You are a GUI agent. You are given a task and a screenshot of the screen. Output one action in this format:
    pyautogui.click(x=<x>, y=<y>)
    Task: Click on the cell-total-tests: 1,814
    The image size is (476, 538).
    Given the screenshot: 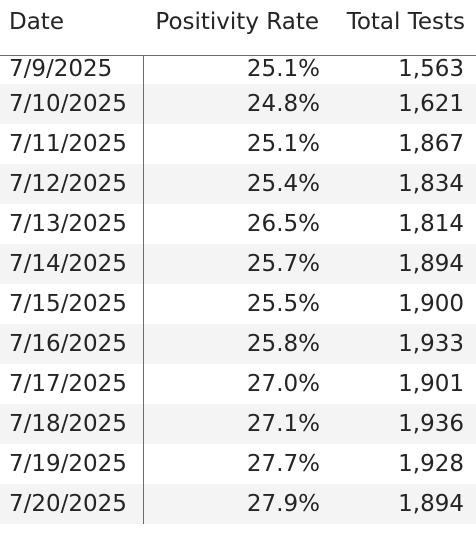 What is the action you would take?
    pyautogui.click(x=431, y=224)
    